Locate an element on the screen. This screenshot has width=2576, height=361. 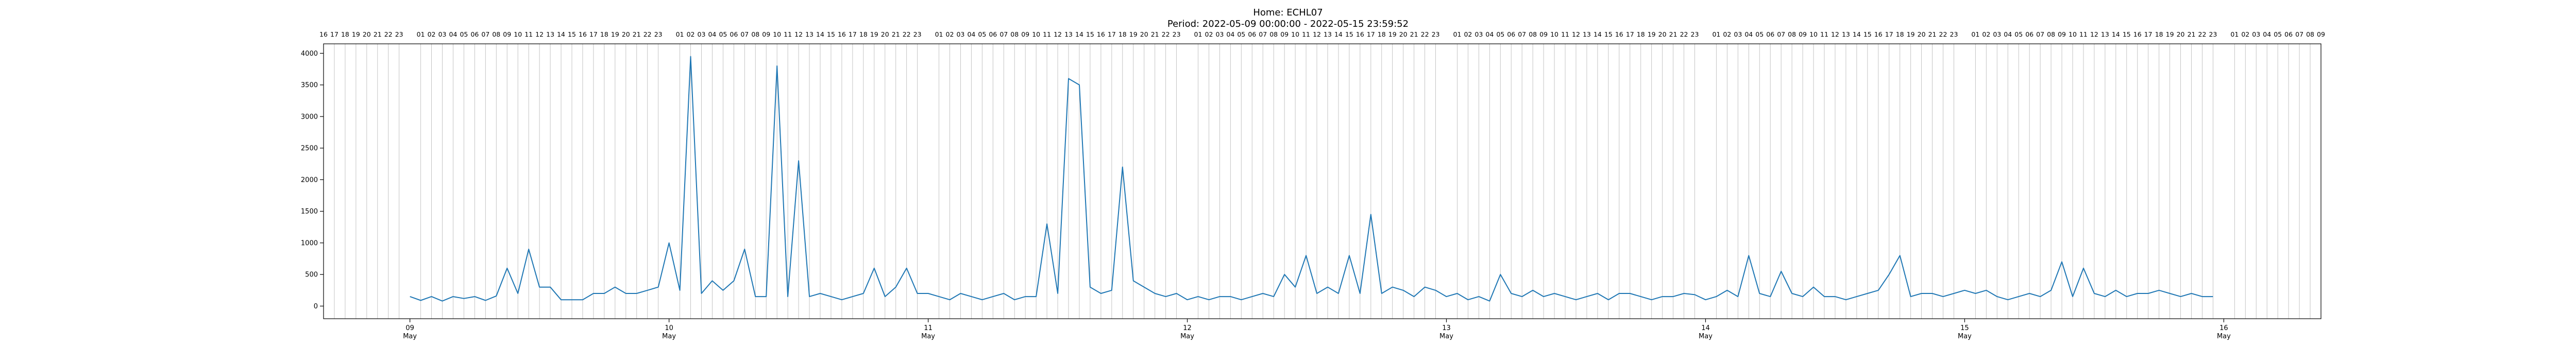
chart-title: Home: ECHL07 is located at coordinates (1288, 12).